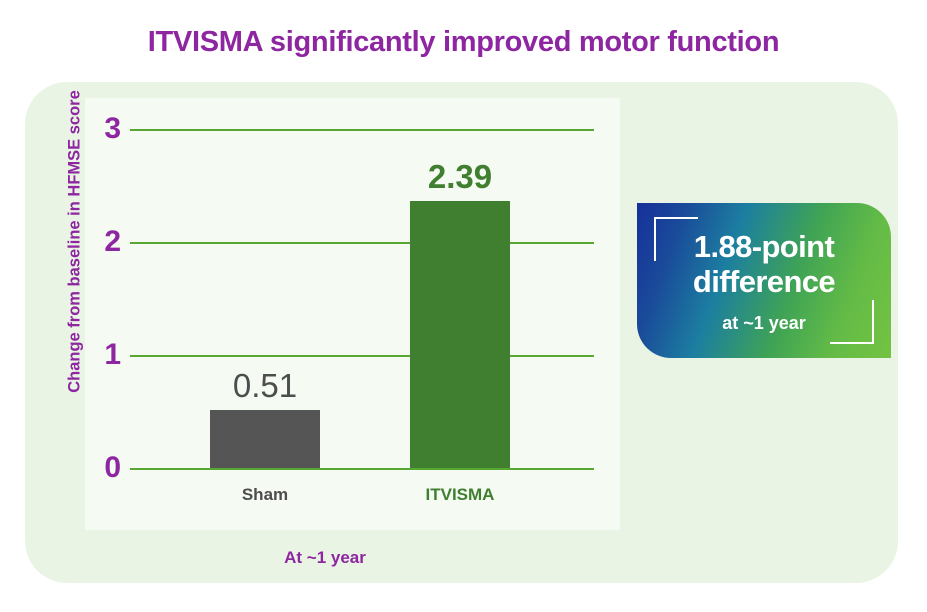 This screenshot has height=612, width=927. What do you see at coordinates (460, 494) in the screenshot?
I see `category-label-itvisma: ITVISMA` at bounding box center [460, 494].